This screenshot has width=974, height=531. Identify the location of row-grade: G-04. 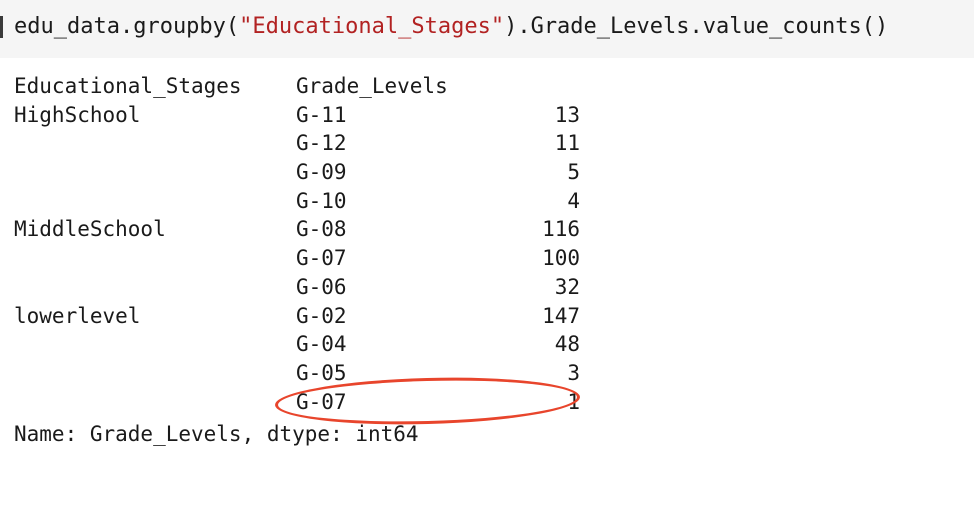
(321, 344).